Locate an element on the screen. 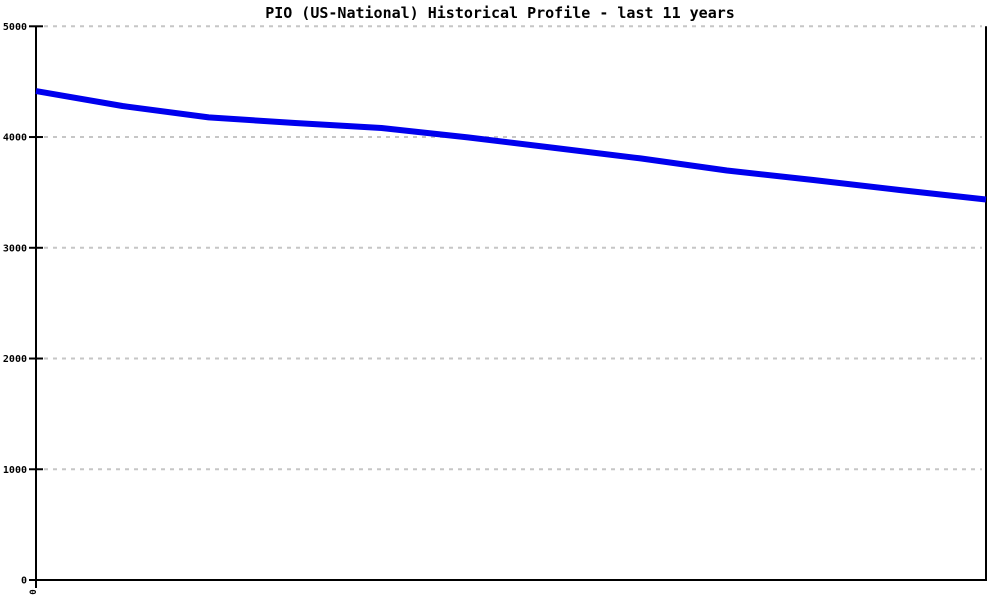 This screenshot has width=1000, height=600. x-tick-label-0: 0 is located at coordinates (34, 591).